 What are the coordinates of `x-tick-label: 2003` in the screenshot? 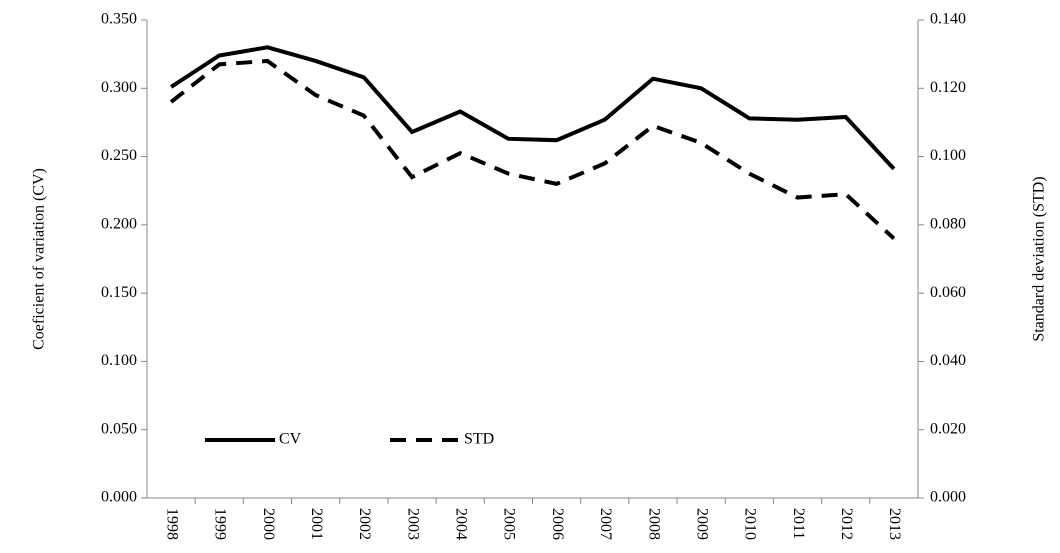 It's located at (412, 524).